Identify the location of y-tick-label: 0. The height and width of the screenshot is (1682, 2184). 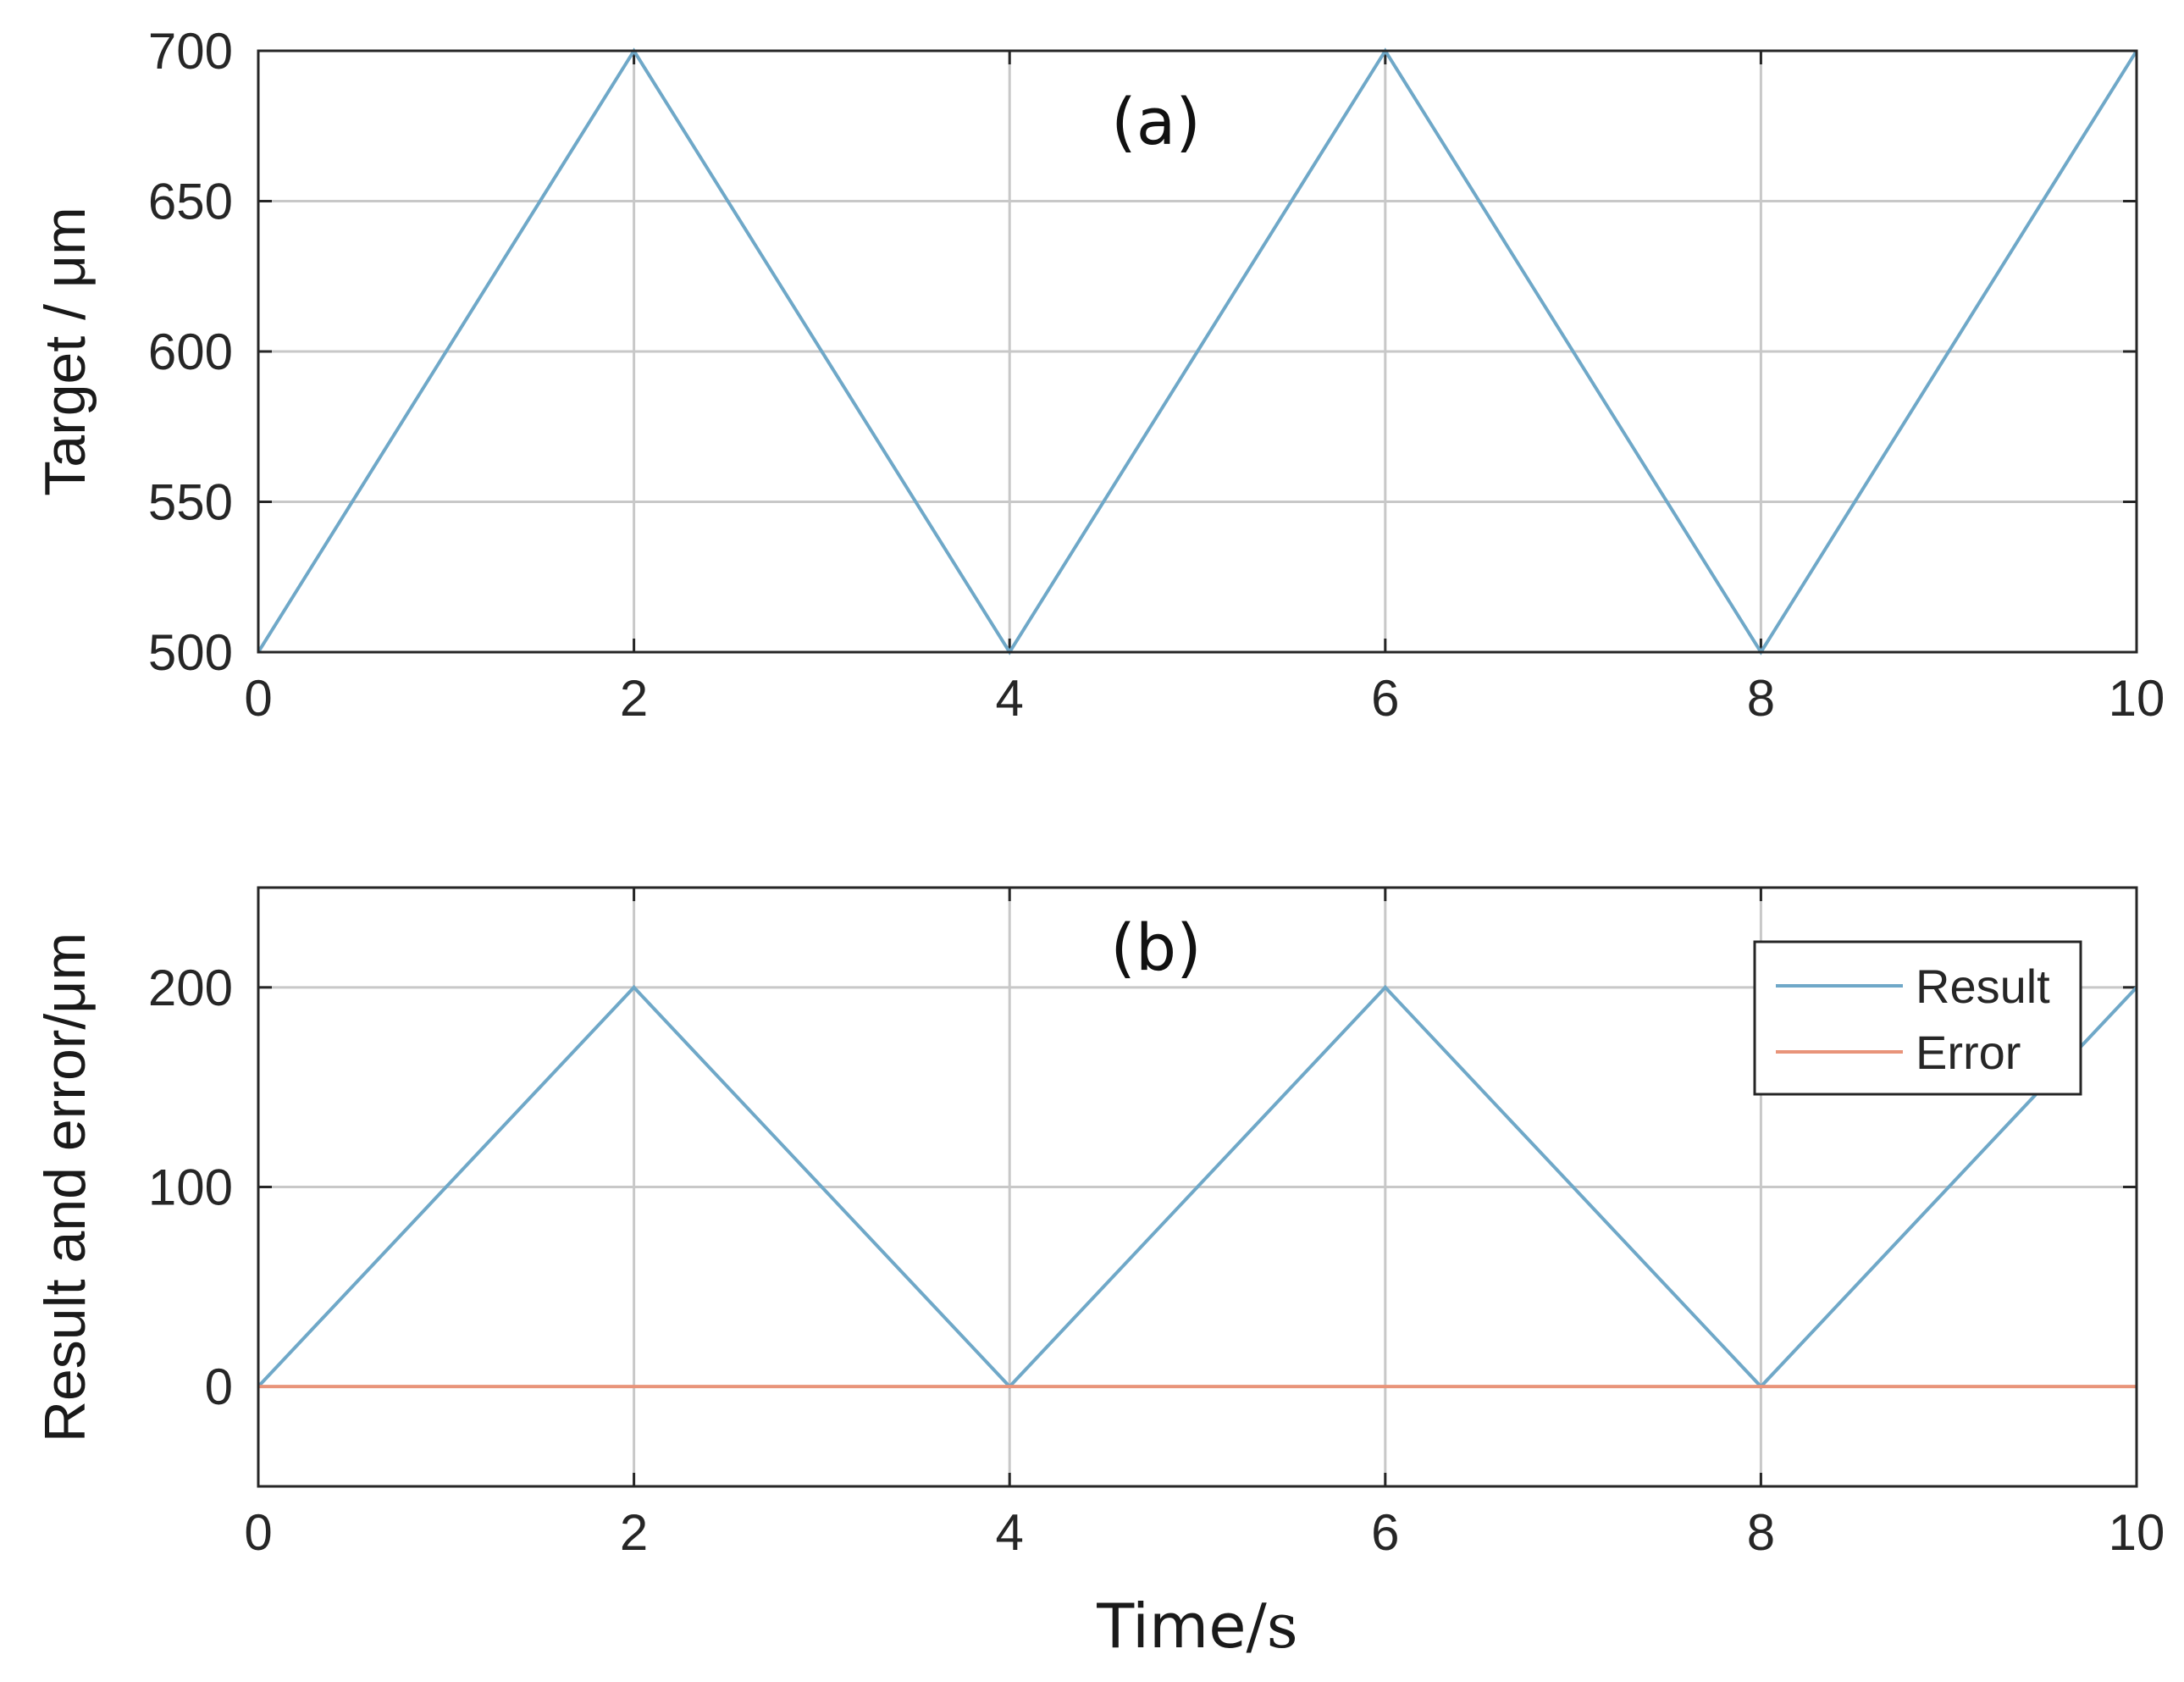
(219, 1386).